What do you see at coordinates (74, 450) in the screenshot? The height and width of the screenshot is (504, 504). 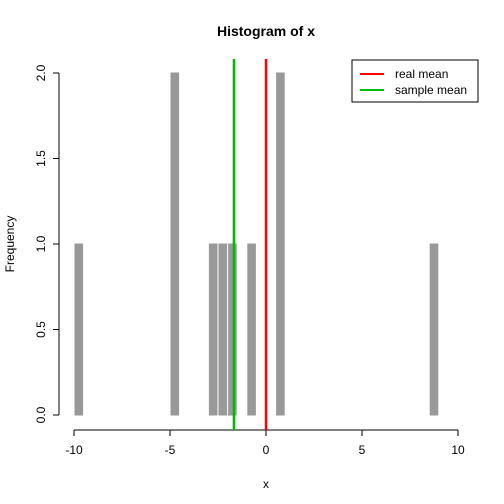 I see `x-tick-label: -10` at bounding box center [74, 450].